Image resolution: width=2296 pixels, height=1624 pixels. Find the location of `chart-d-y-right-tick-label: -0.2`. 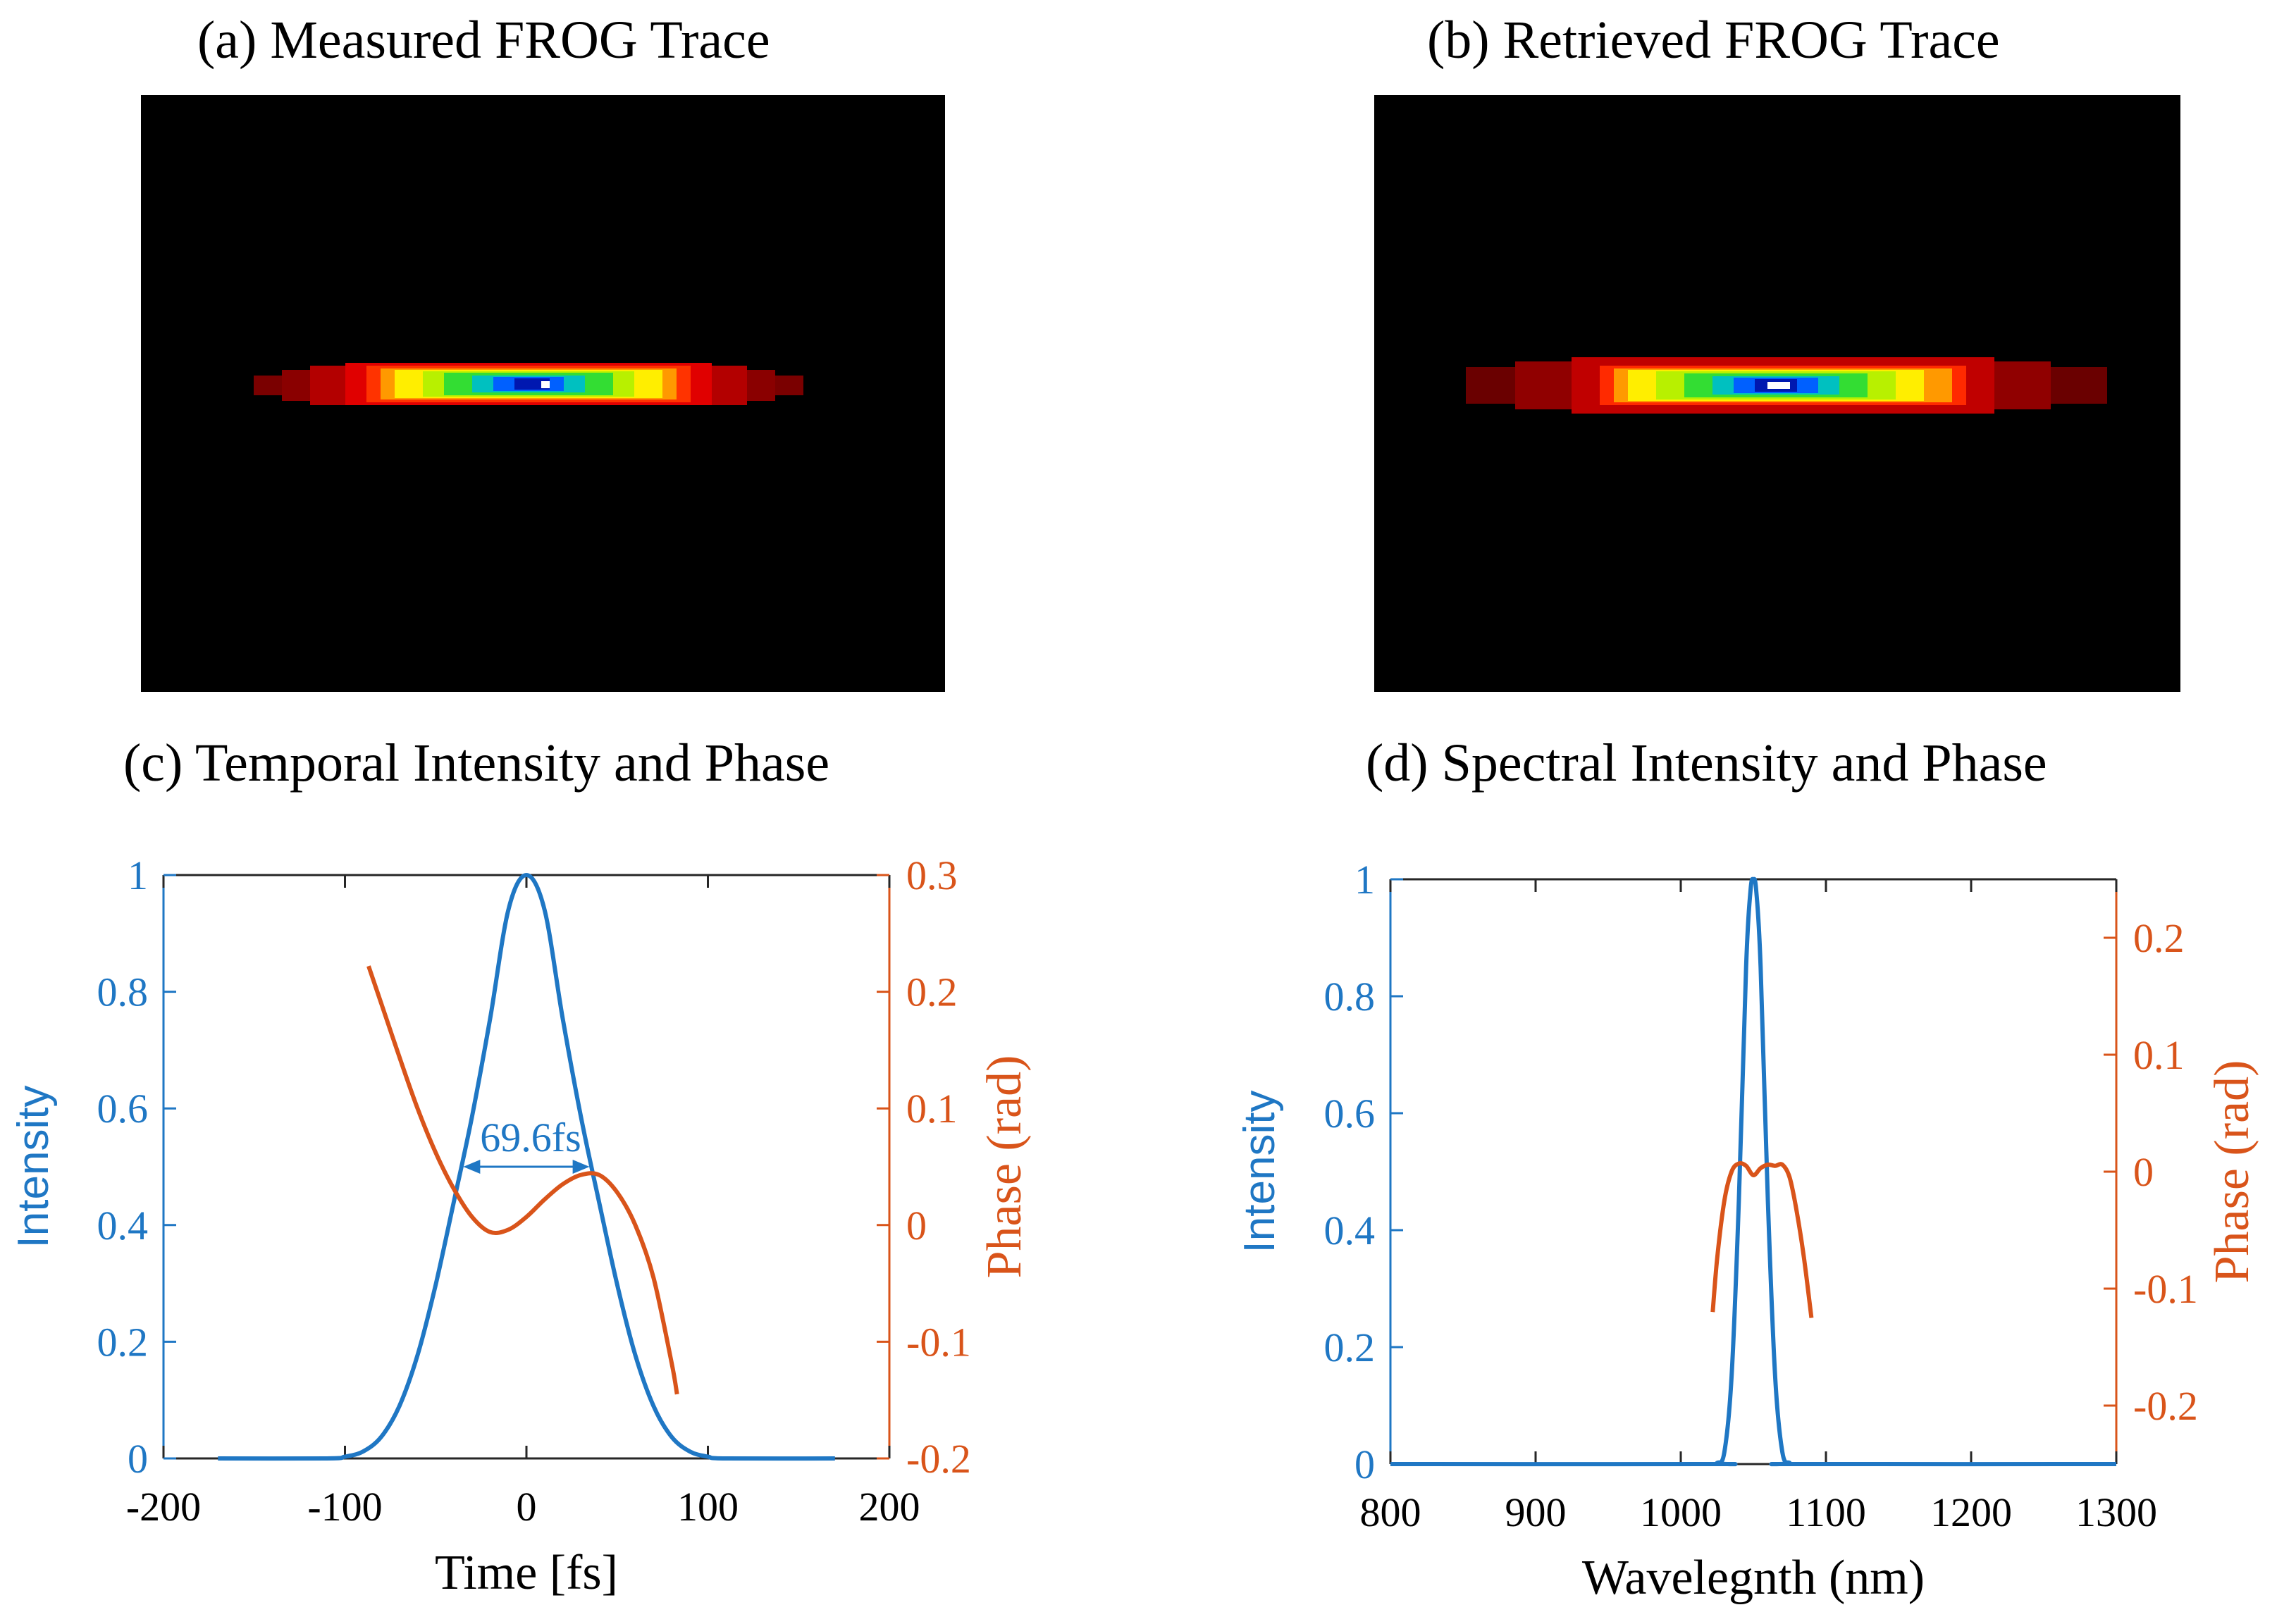

chart-d-y-right-tick-label: -0.2 is located at coordinates (2165, 1406).